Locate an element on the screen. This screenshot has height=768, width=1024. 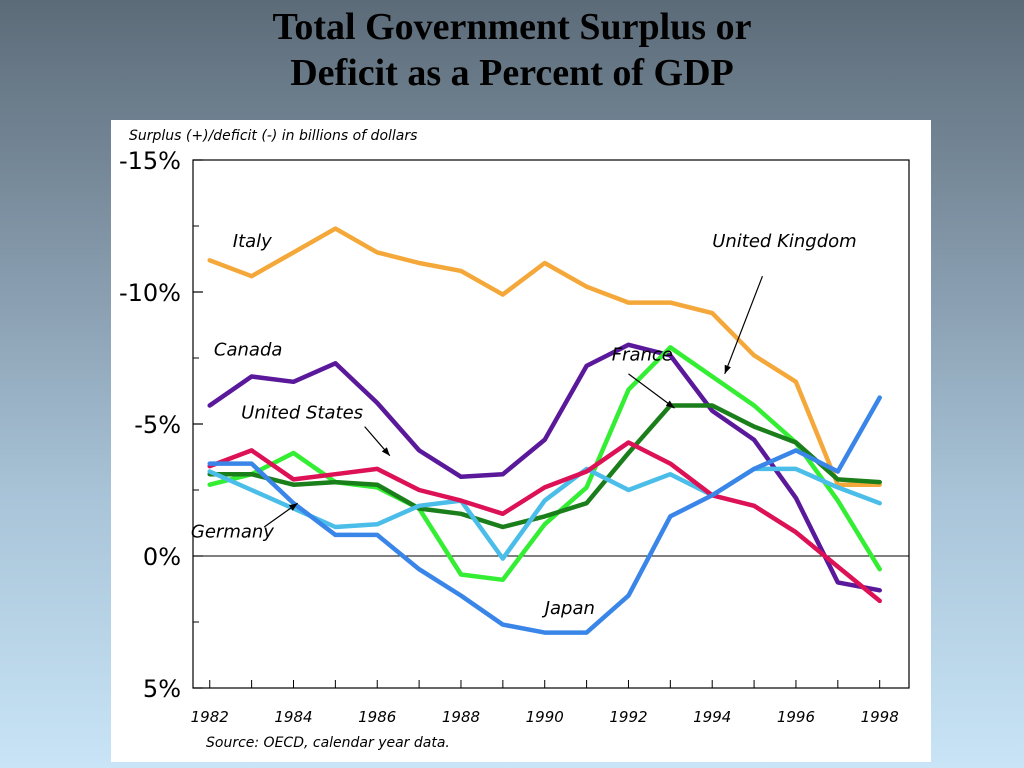
series-line-germany is located at coordinates (544, 522).